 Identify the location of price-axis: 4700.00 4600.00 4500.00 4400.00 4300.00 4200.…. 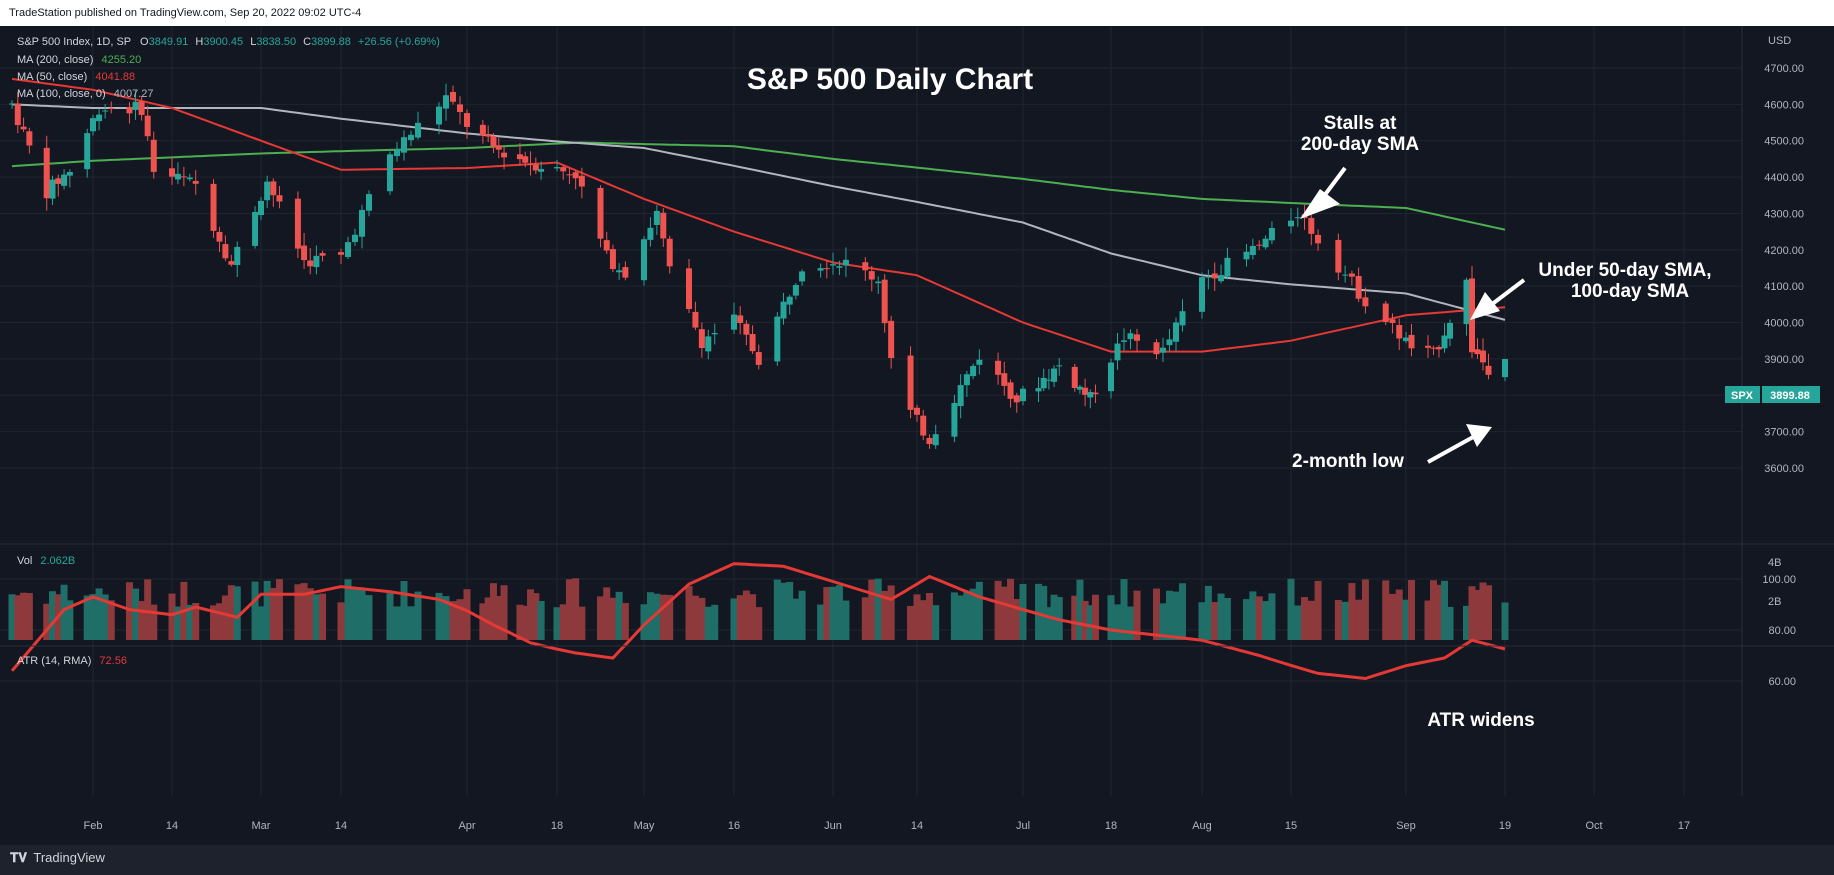
(1783, 375).